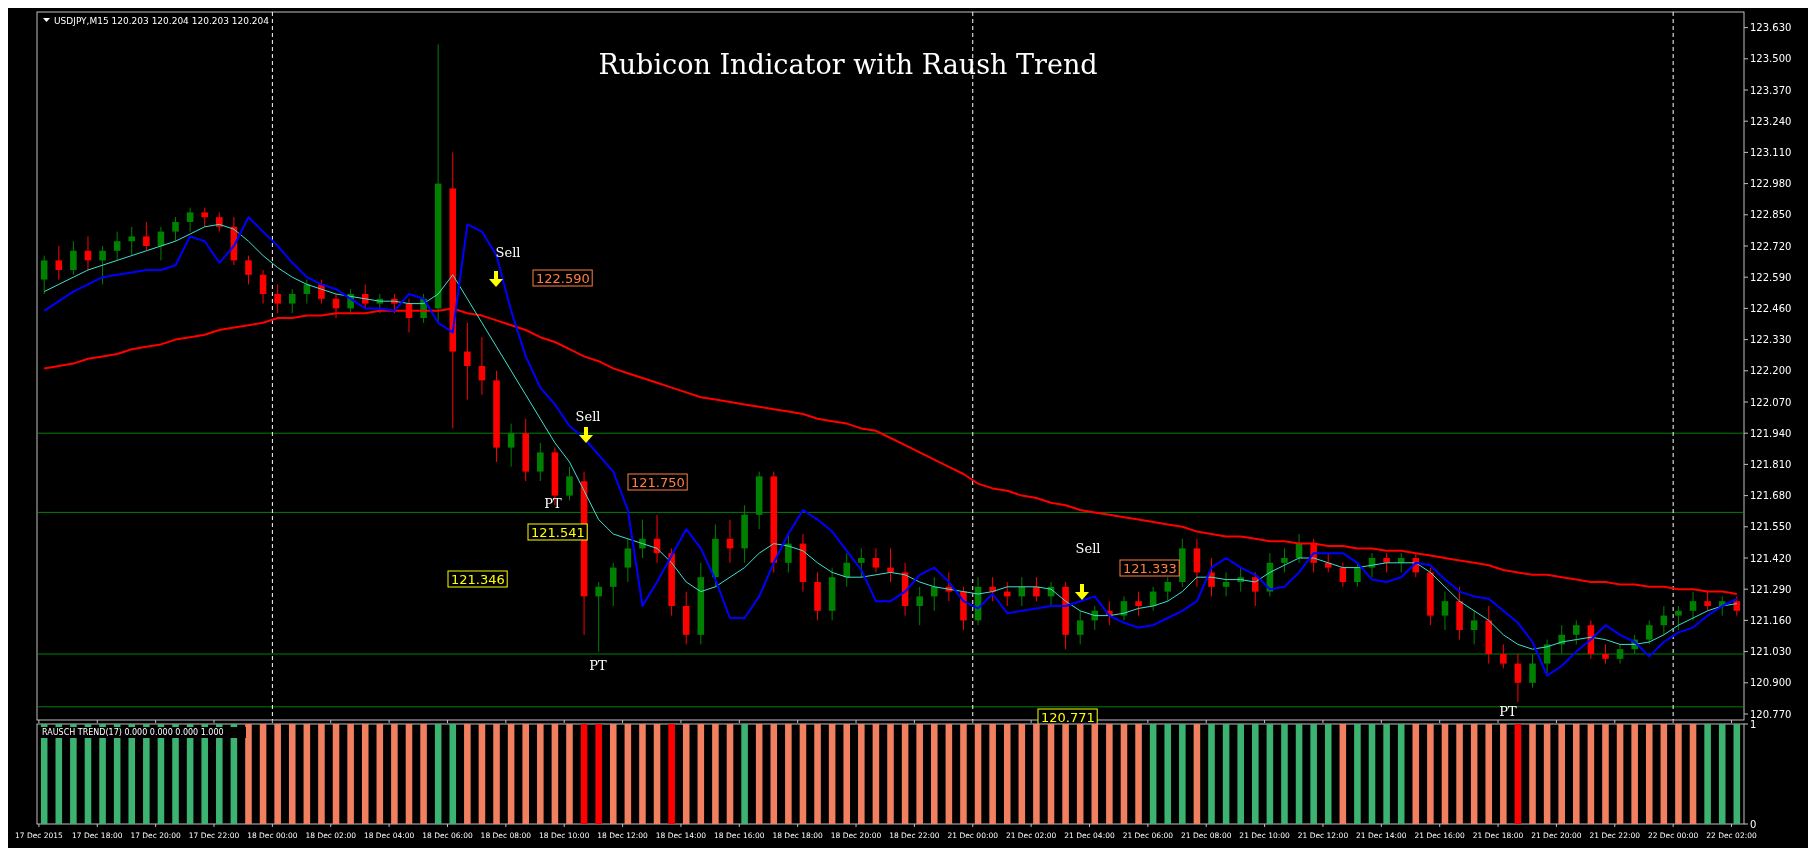 Image resolution: width=1820 pixels, height=856 pixels. Describe the element at coordinates (1771, 652) in the screenshot. I see `y-tick-label: 121.030` at that location.